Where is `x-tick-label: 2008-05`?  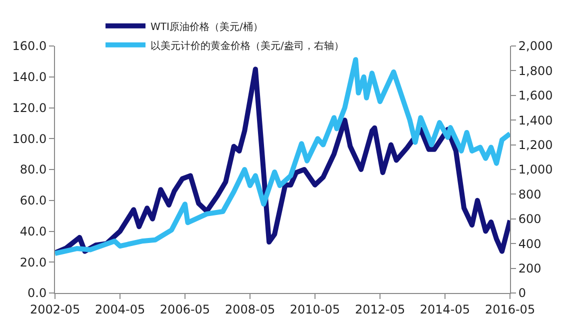 x-tick-label: 2008-05 is located at coordinates (250, 309).